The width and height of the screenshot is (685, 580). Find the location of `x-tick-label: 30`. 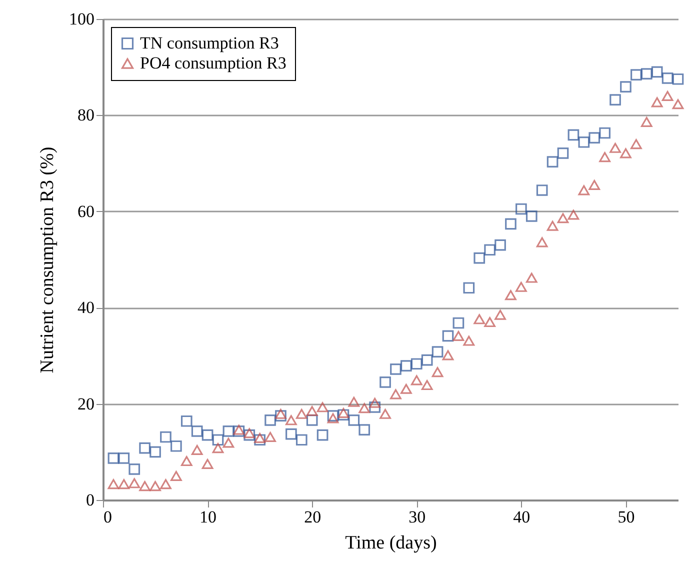

x-tick-label: 30 is located at coordinates (417, 517).